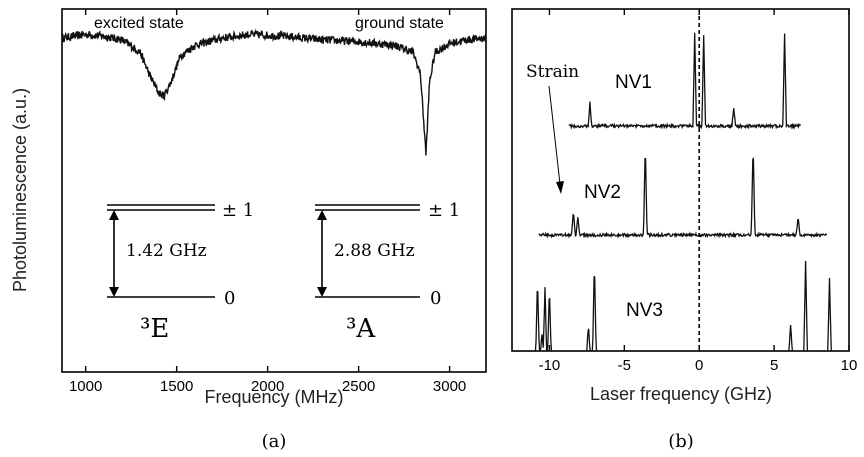 This screenshot has width=864, height=457. I want to click on y-axis-label: Photoluminescence (a.u.), so click(20, 190).